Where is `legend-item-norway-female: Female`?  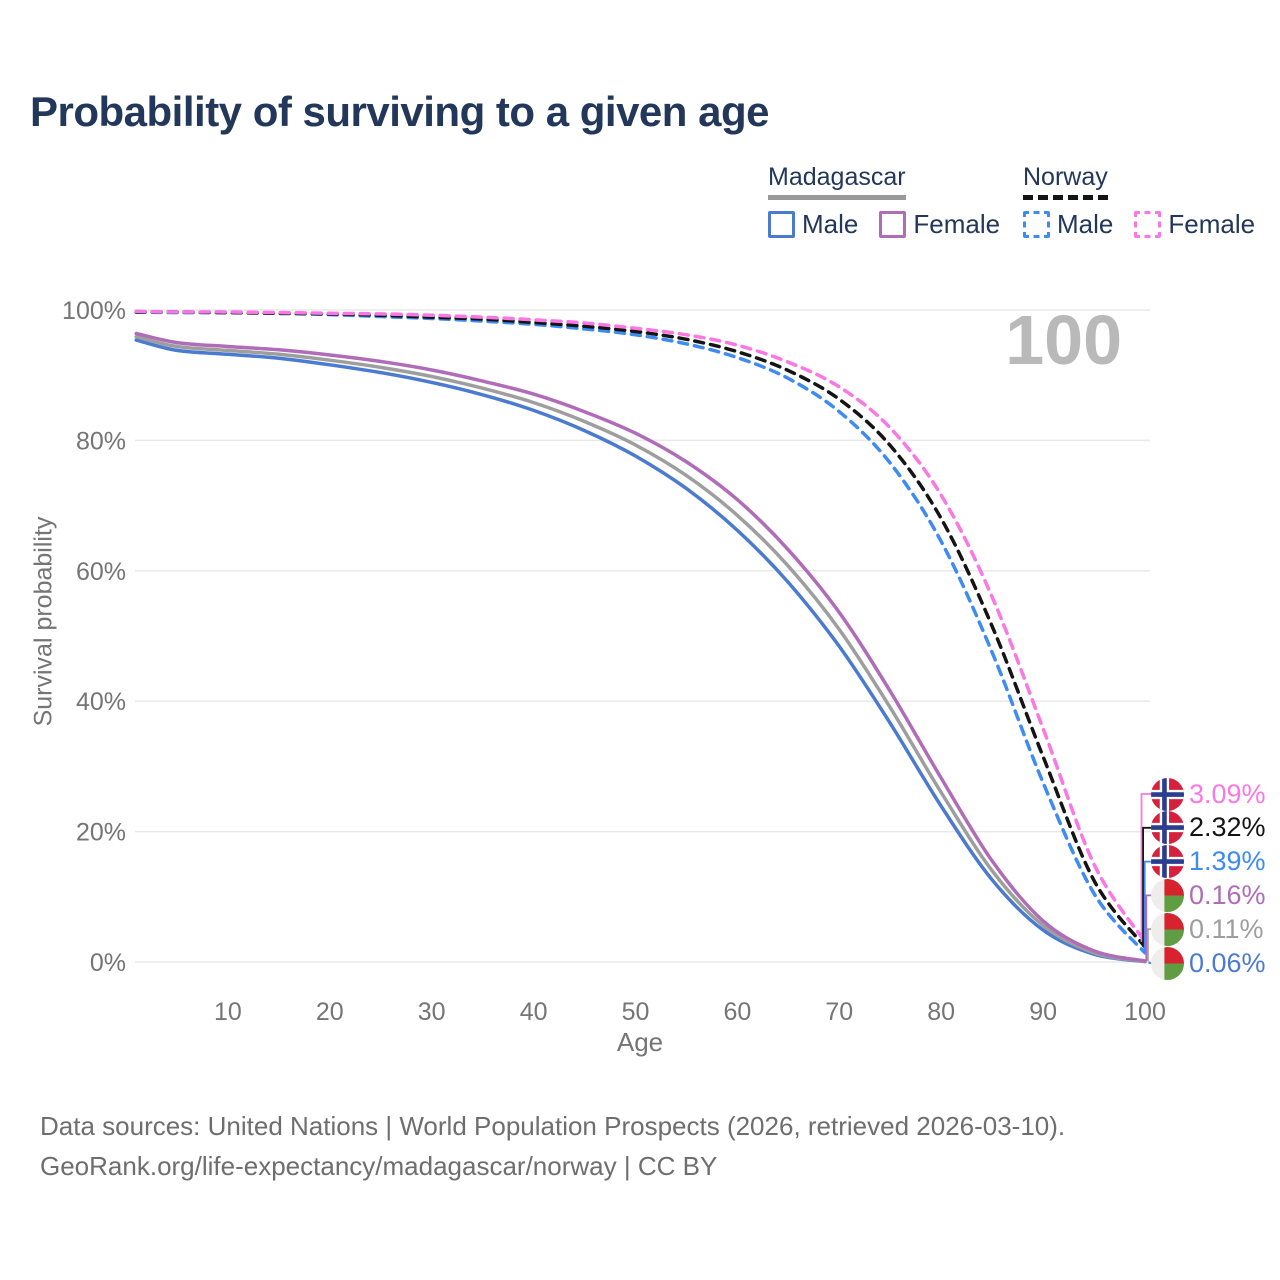 legend-item-norway-female: Female is located at coordinates (1194, 224).